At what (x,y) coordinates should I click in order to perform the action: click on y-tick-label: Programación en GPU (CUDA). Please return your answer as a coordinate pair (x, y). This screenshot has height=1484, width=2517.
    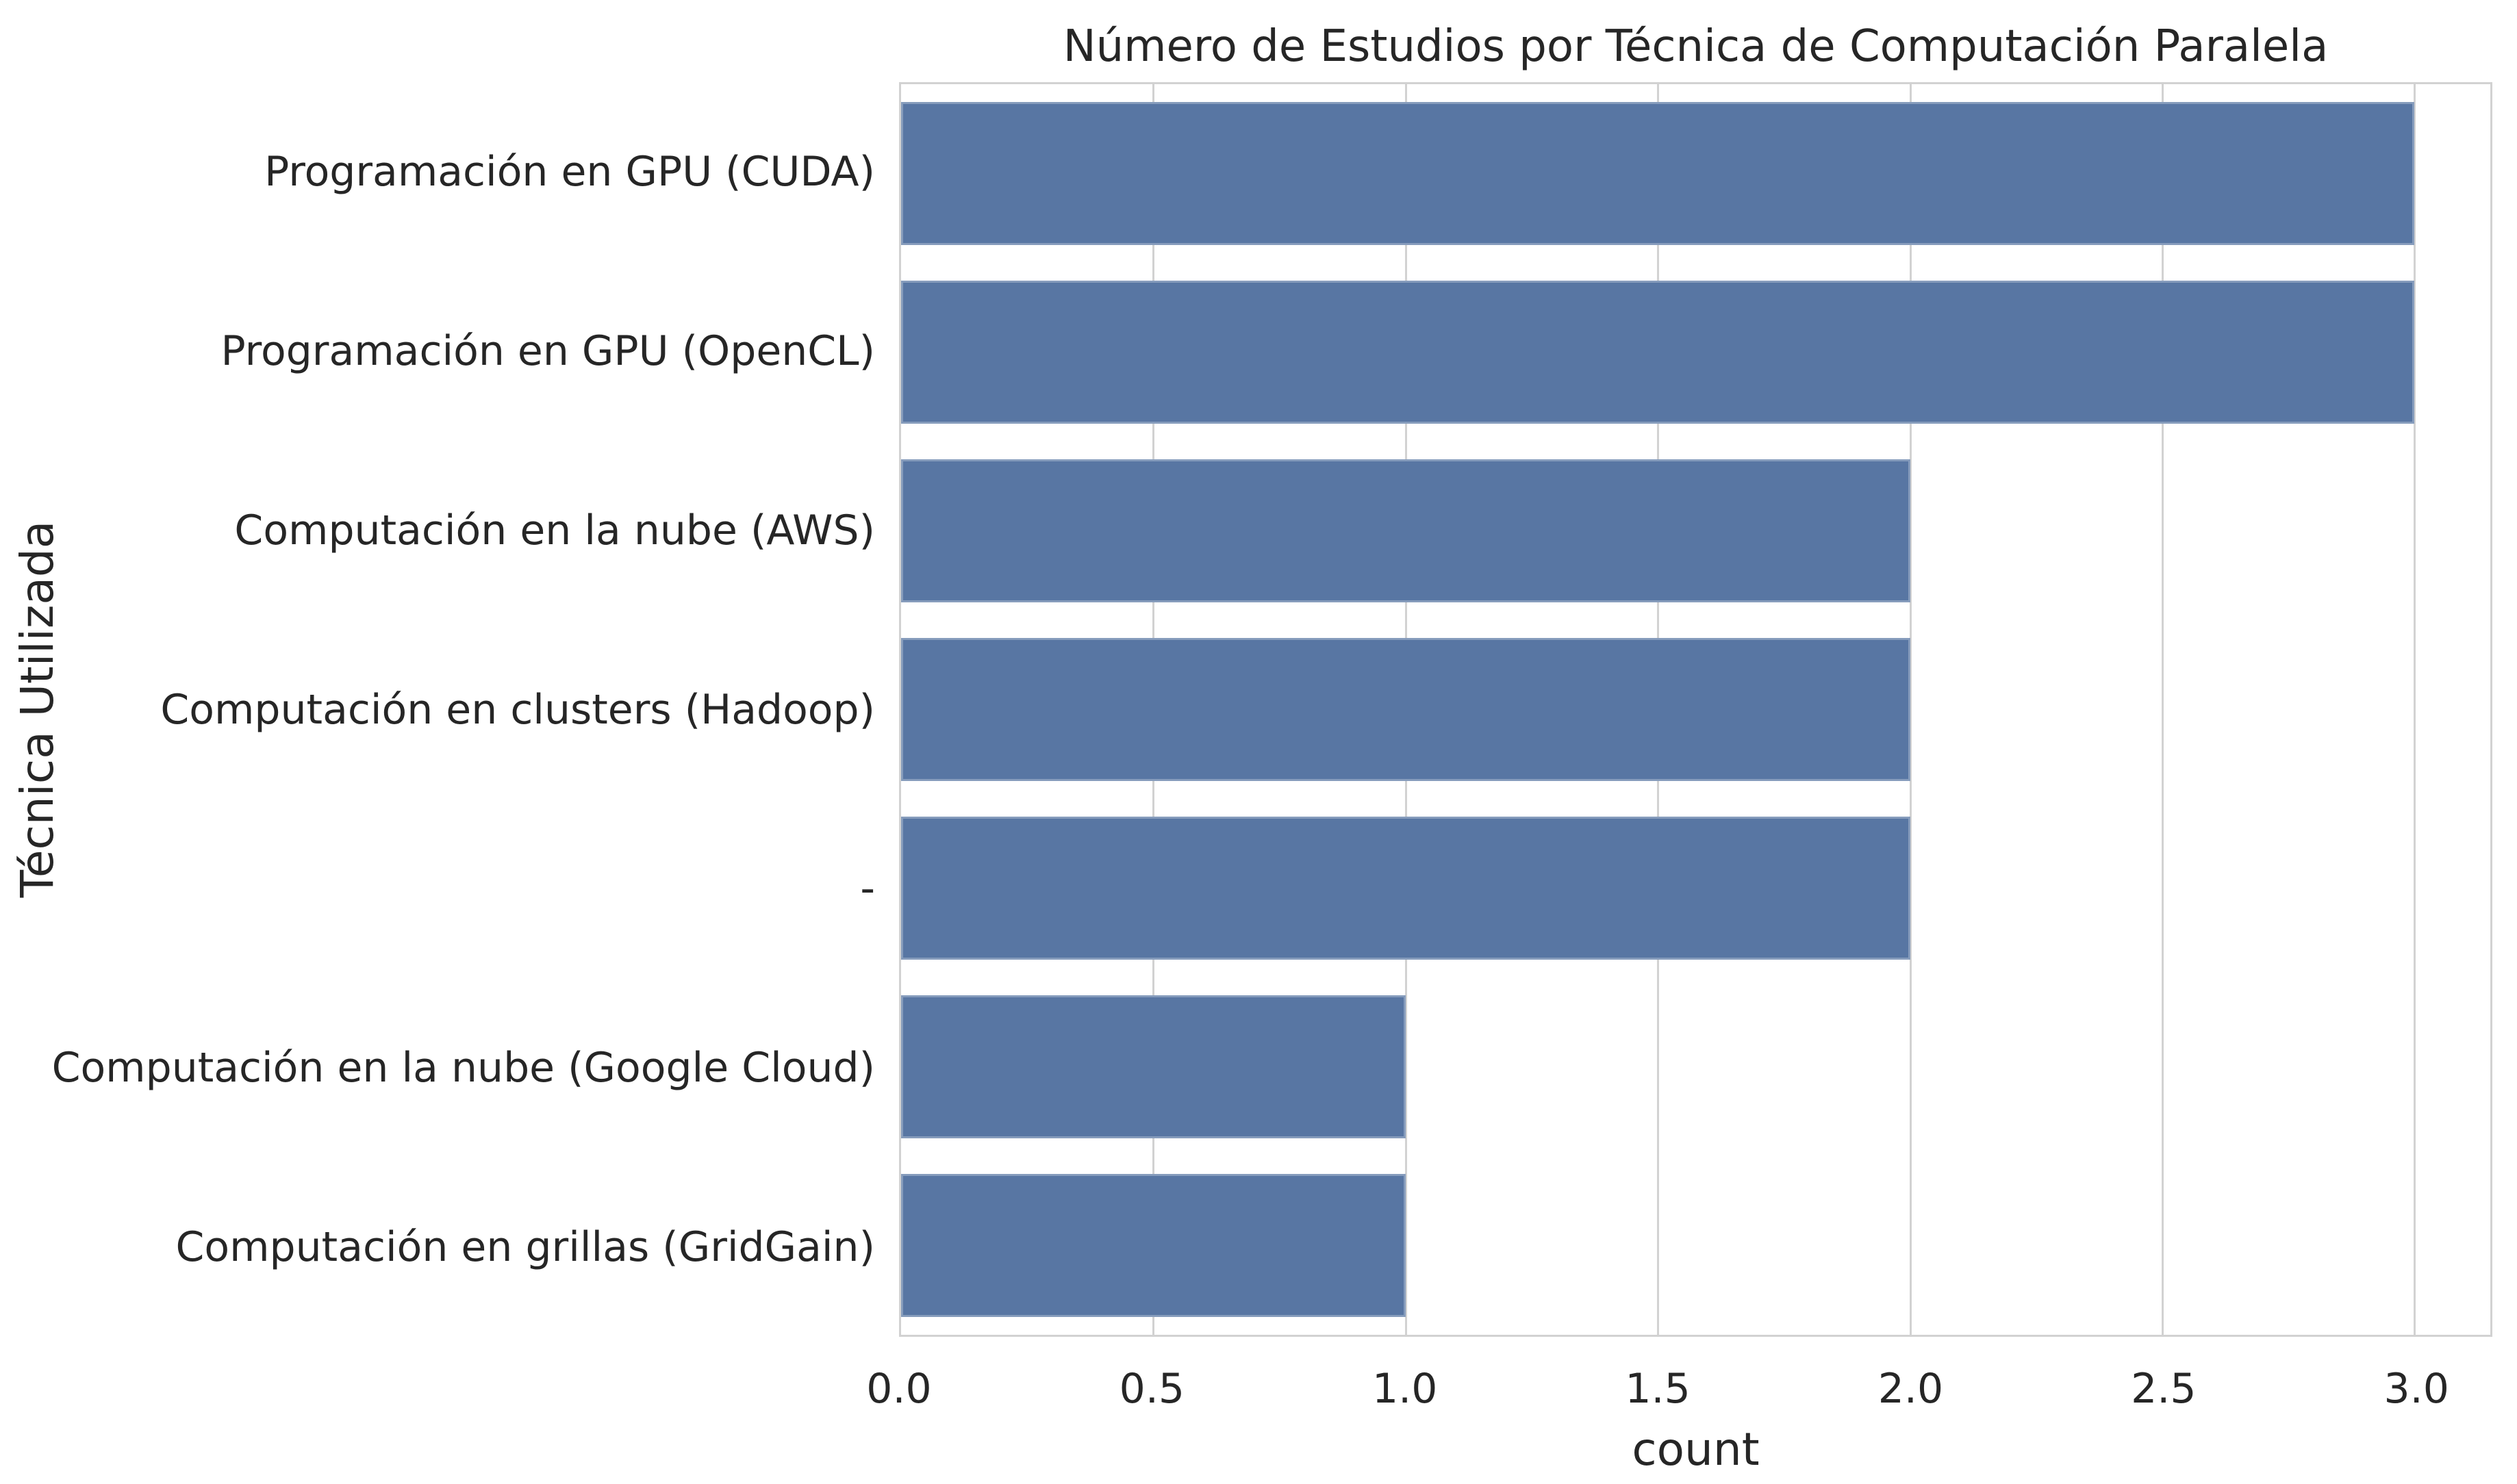
    Looking at the image, I should click on (569, 171).